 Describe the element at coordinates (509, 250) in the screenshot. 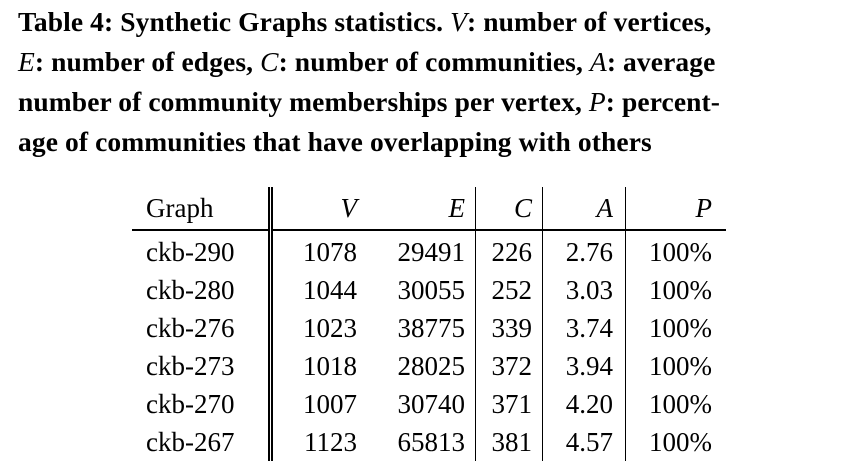

I see `cell-c: 226` at that location.